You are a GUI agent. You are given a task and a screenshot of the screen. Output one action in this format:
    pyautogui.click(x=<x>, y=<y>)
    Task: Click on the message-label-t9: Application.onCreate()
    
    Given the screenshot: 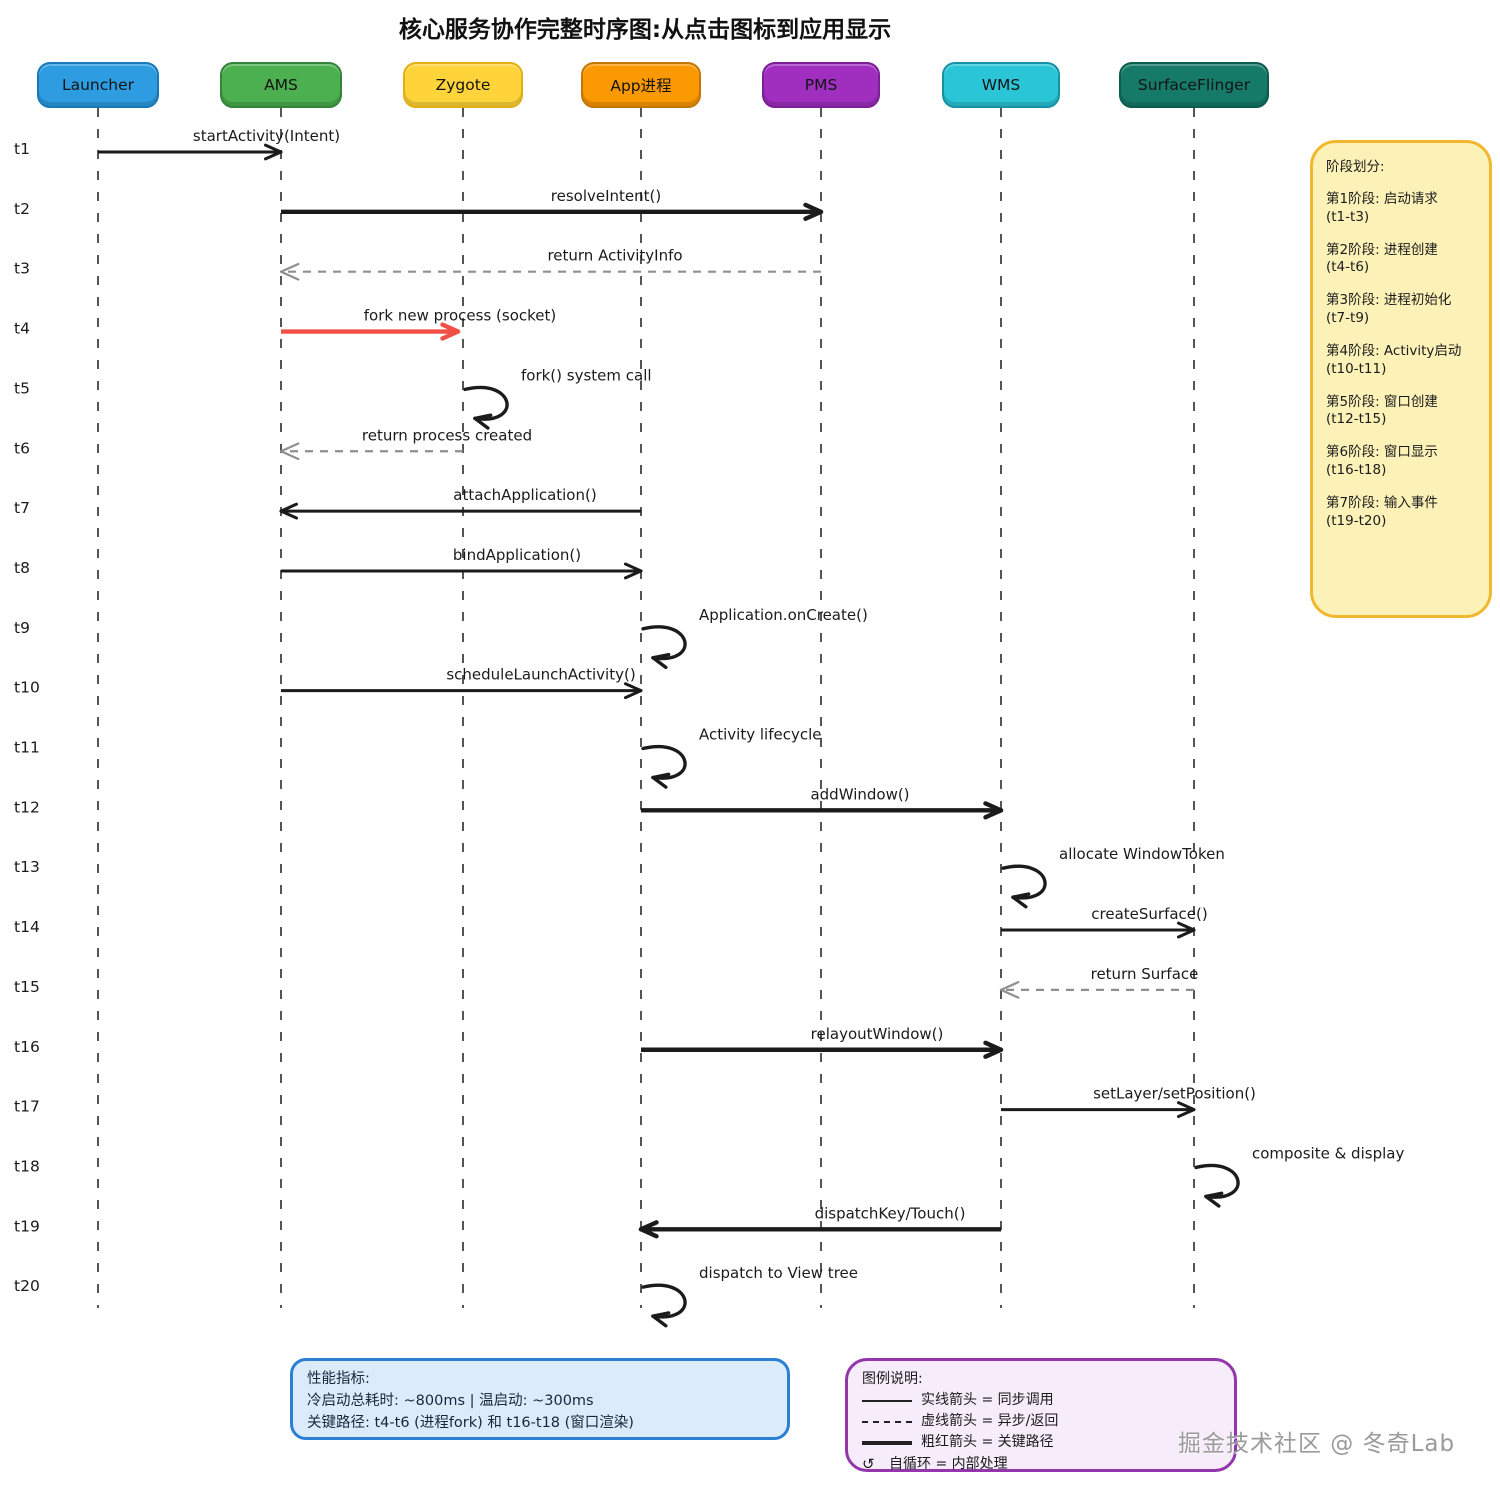 What is the action you would take?
    pyautogui.click(x=783, y=615)
    